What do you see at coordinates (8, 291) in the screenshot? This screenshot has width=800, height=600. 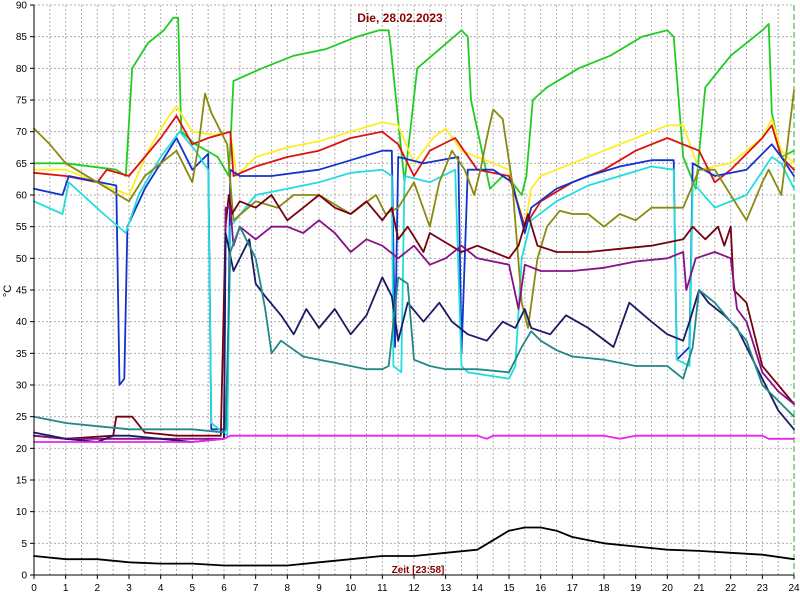 I see `y-axis-label: °C` at bounding box center [8, 291].